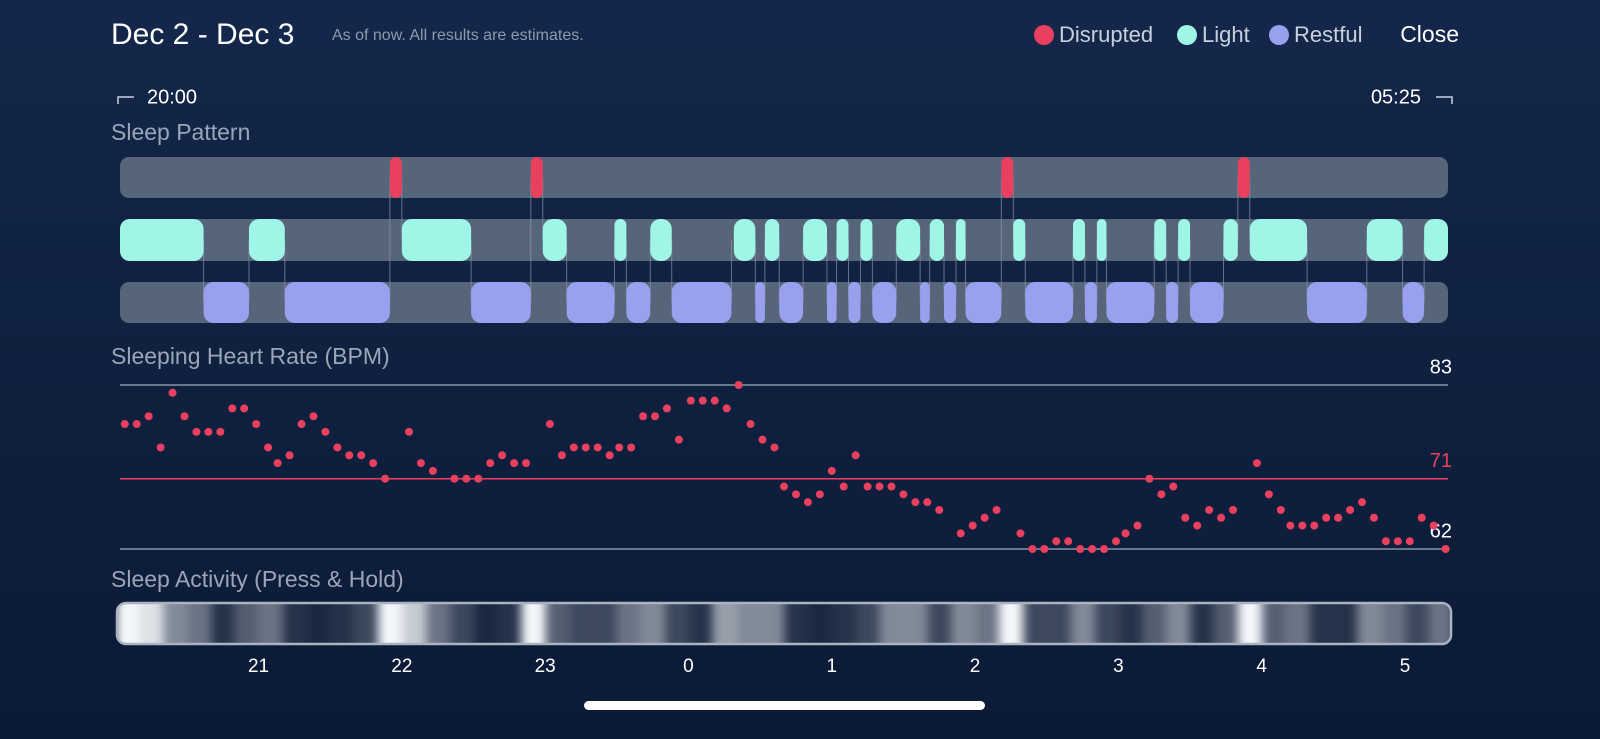  Describe the element at coordinates (1429, 34) in the screenshot. I see `close-button: Close` at that location.